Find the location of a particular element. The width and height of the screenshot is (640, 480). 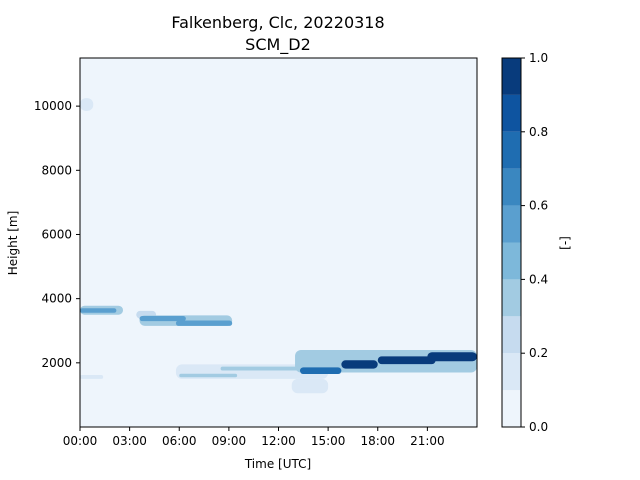

y-axis-label: Height [m] is located at coordinates (13, 243).